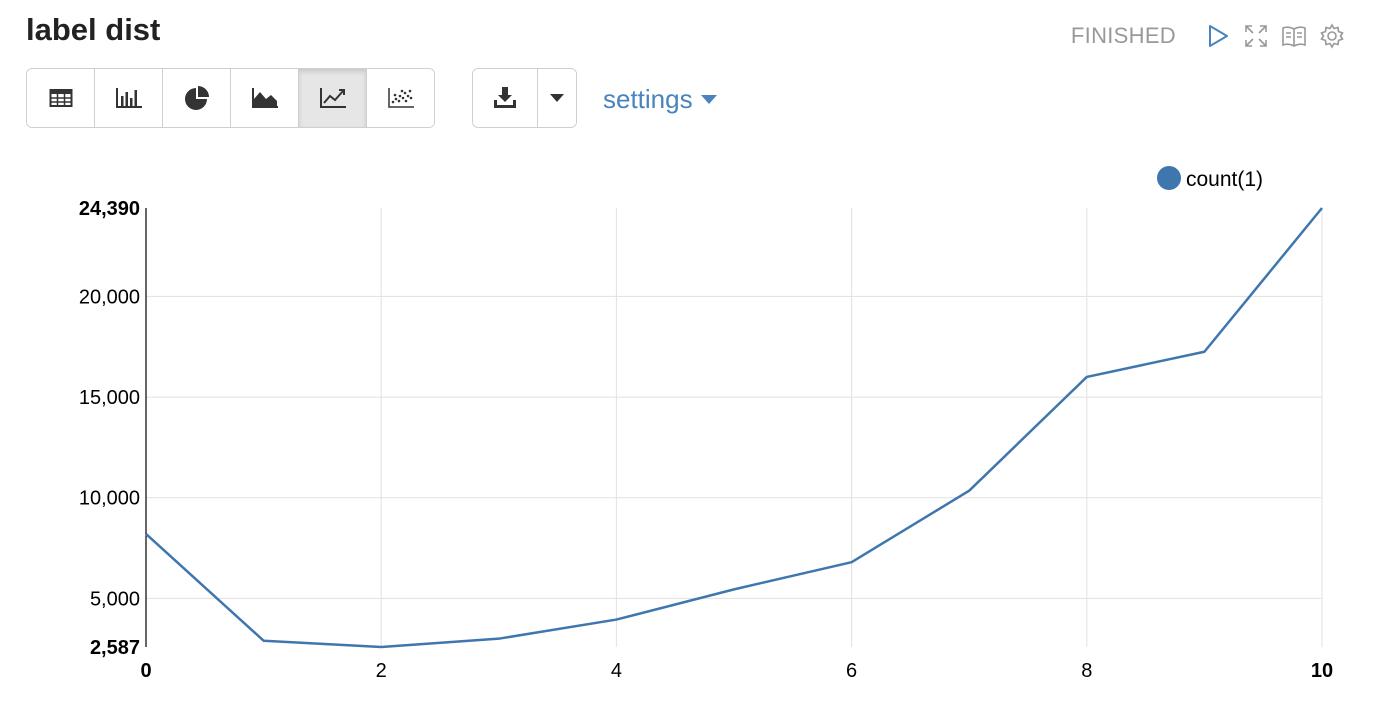 Image resolution: width=1376 pixels, height=716 pixels. What do you see at coordinates (115, 648) in the screenshot?
I see `y-tick-label: 2,587` at bounding box center [115, 648].